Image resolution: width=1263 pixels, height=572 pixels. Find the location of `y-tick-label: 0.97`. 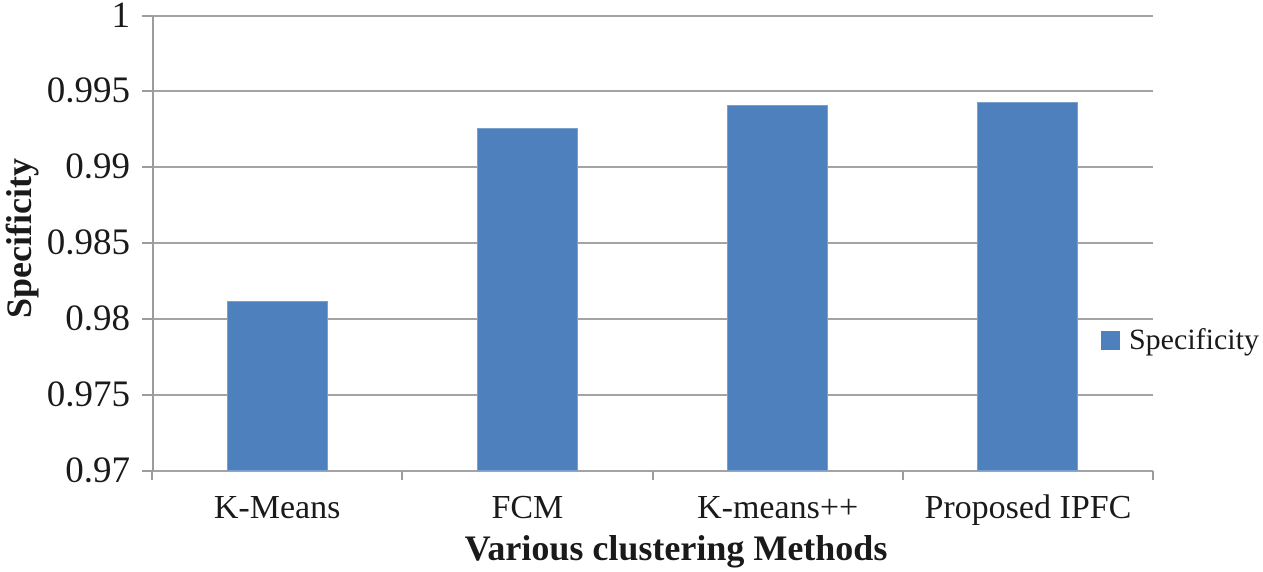

y-tick-label: 0.97 is located at coordinates (97, 470).